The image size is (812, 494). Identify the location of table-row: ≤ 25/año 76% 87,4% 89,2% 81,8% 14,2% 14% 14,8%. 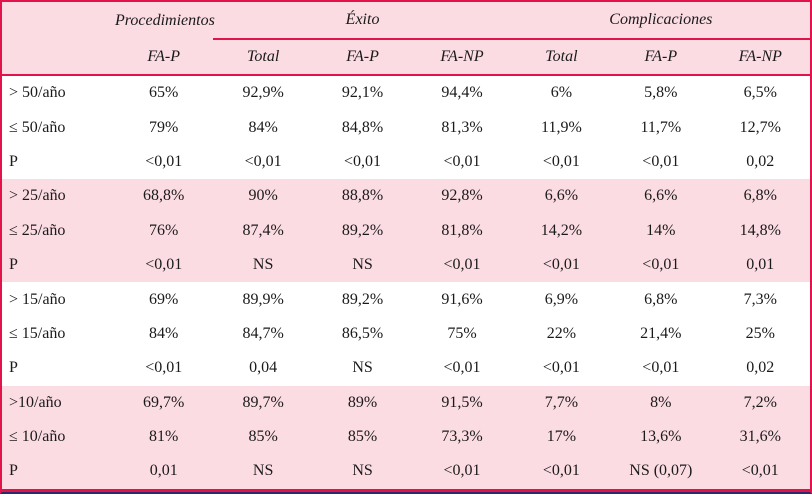
(406, 230).